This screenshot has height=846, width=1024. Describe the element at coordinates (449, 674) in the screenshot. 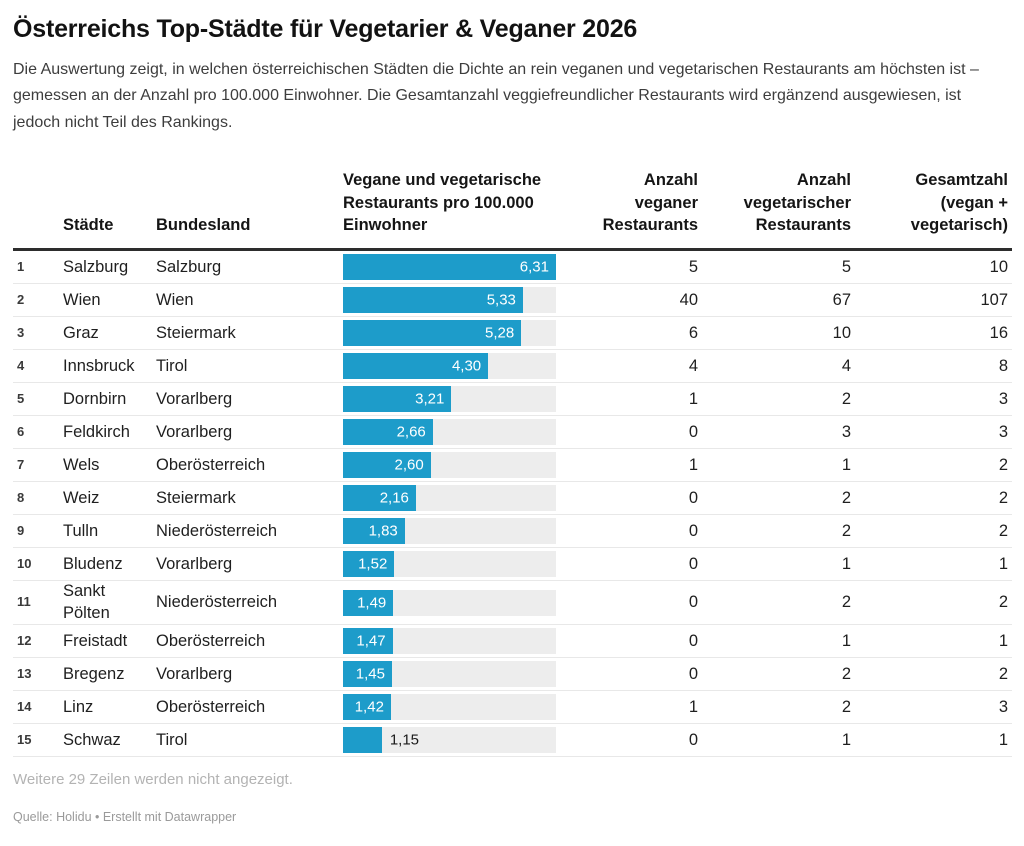

I see `bar-cell: 1,45` at that location.